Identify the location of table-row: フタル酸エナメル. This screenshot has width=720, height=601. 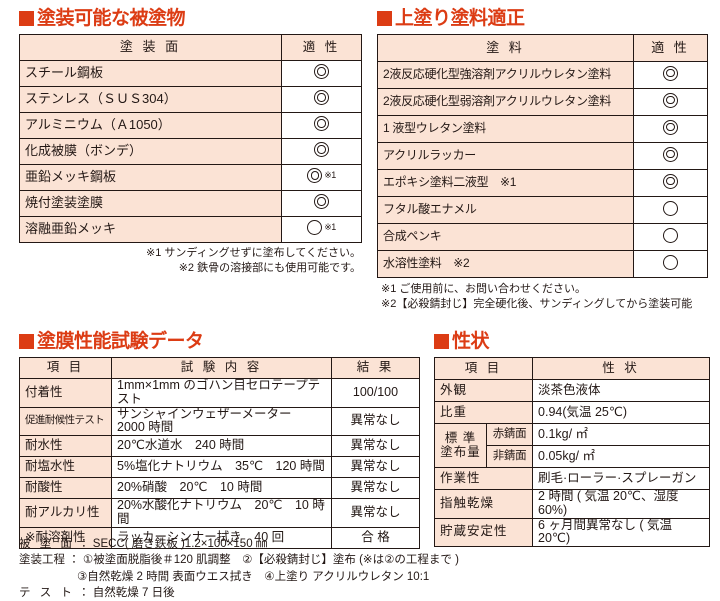
(542, 210).